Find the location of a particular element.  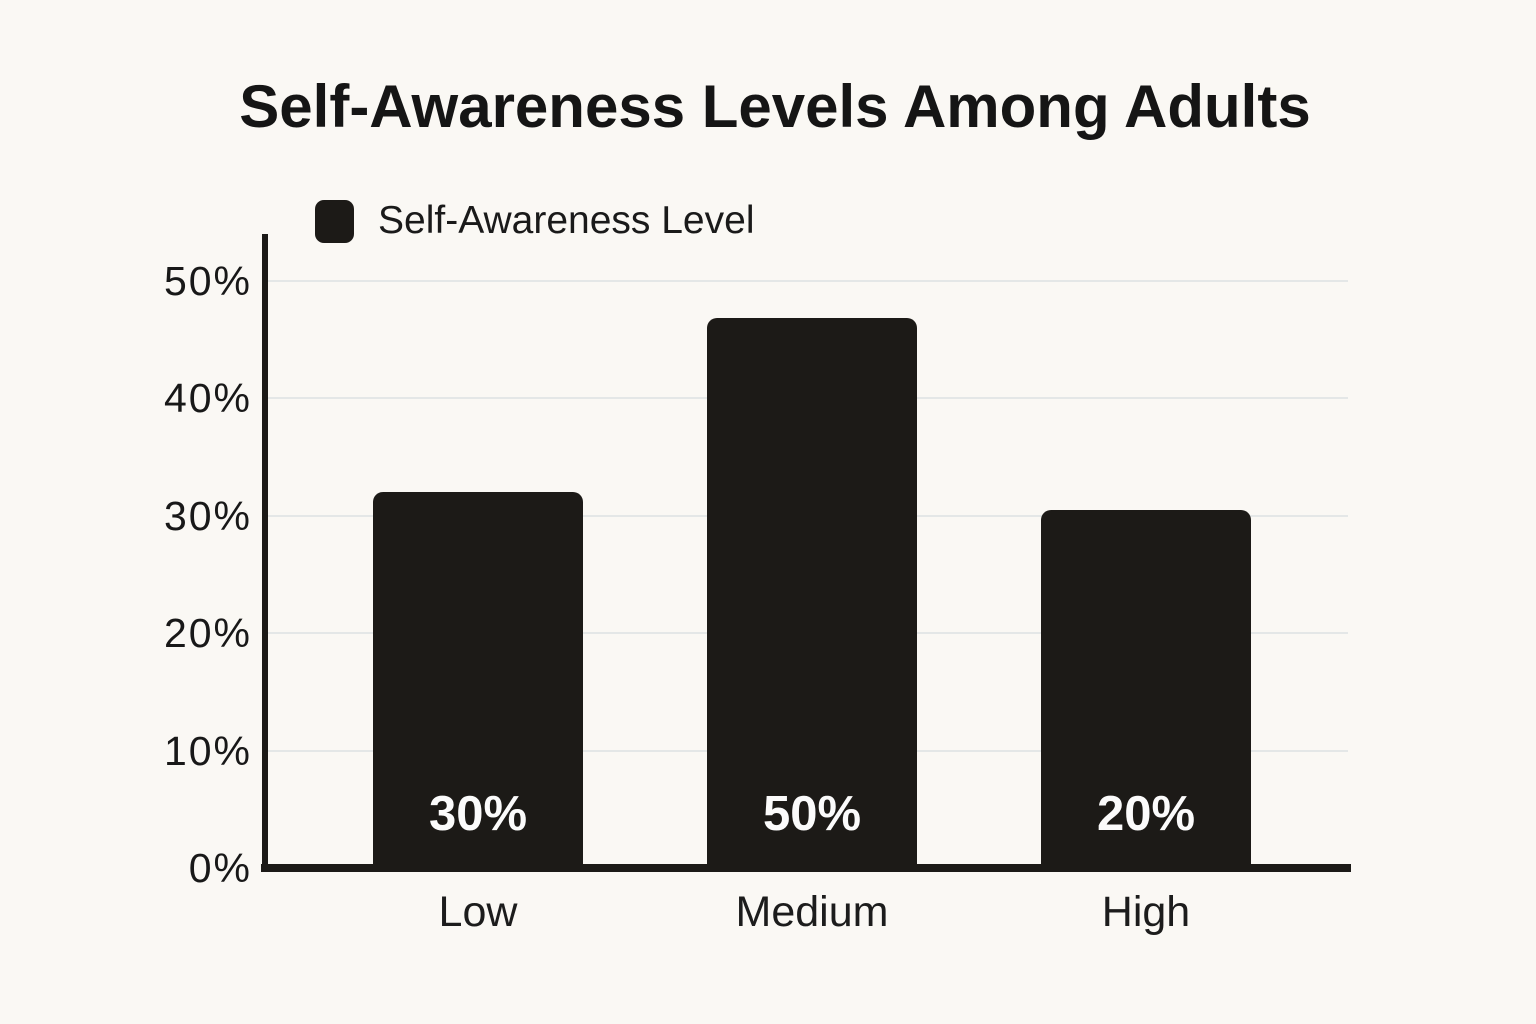

bar-value-label-medium: 50% is located at coordinates (812, 814).